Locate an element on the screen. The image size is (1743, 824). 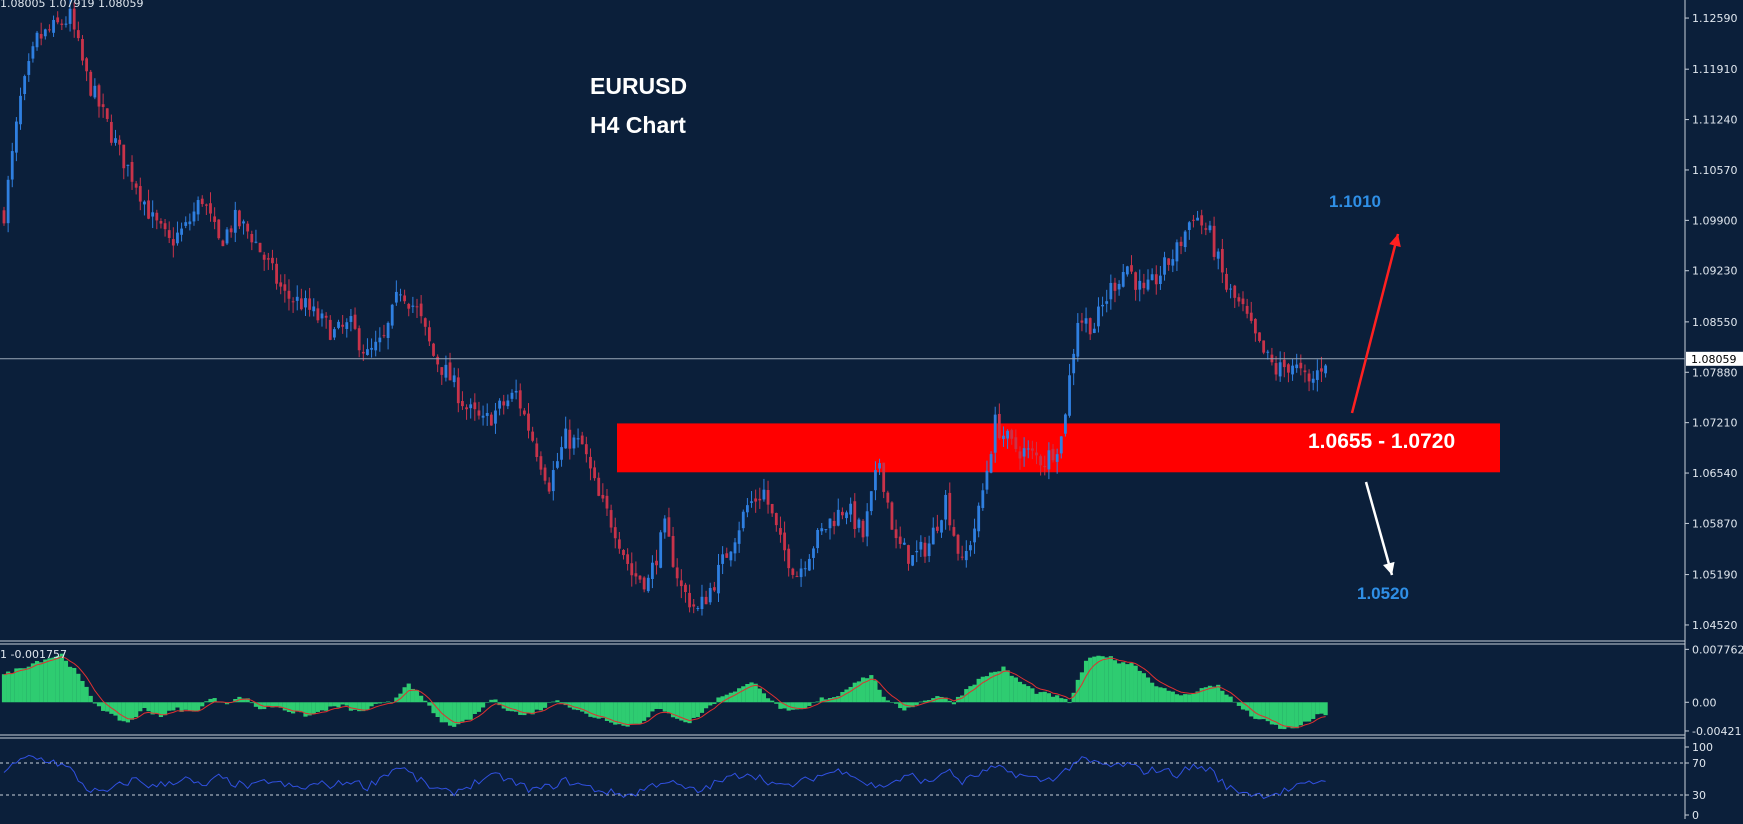
indicator-readout: 1 -0.001757 is located at coordinates (33, 654).